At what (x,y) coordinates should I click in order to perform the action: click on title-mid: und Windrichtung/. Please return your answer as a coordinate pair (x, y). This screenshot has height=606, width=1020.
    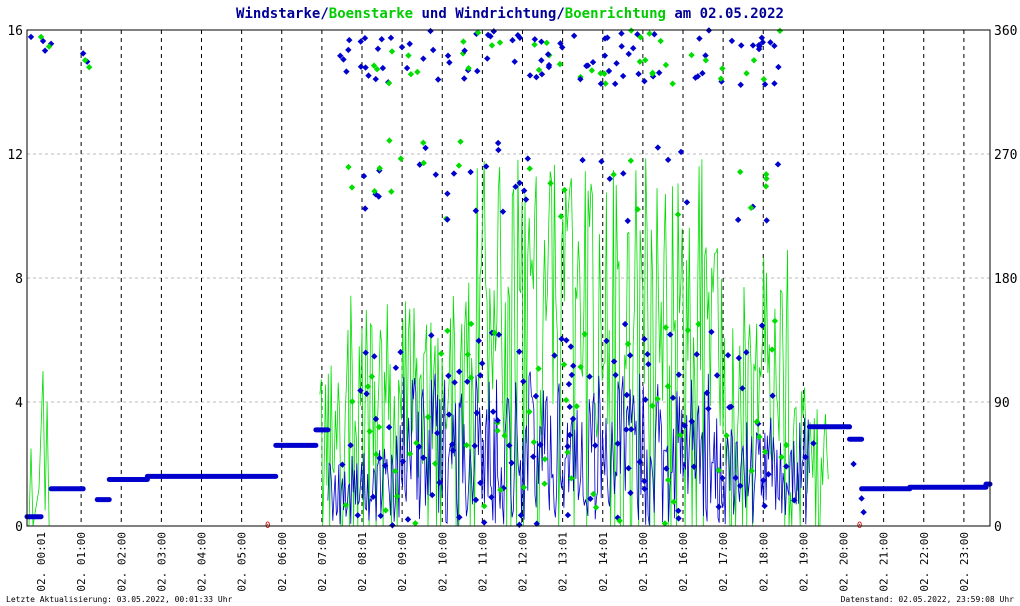
    Looking at the image, I should click on (489, 14).